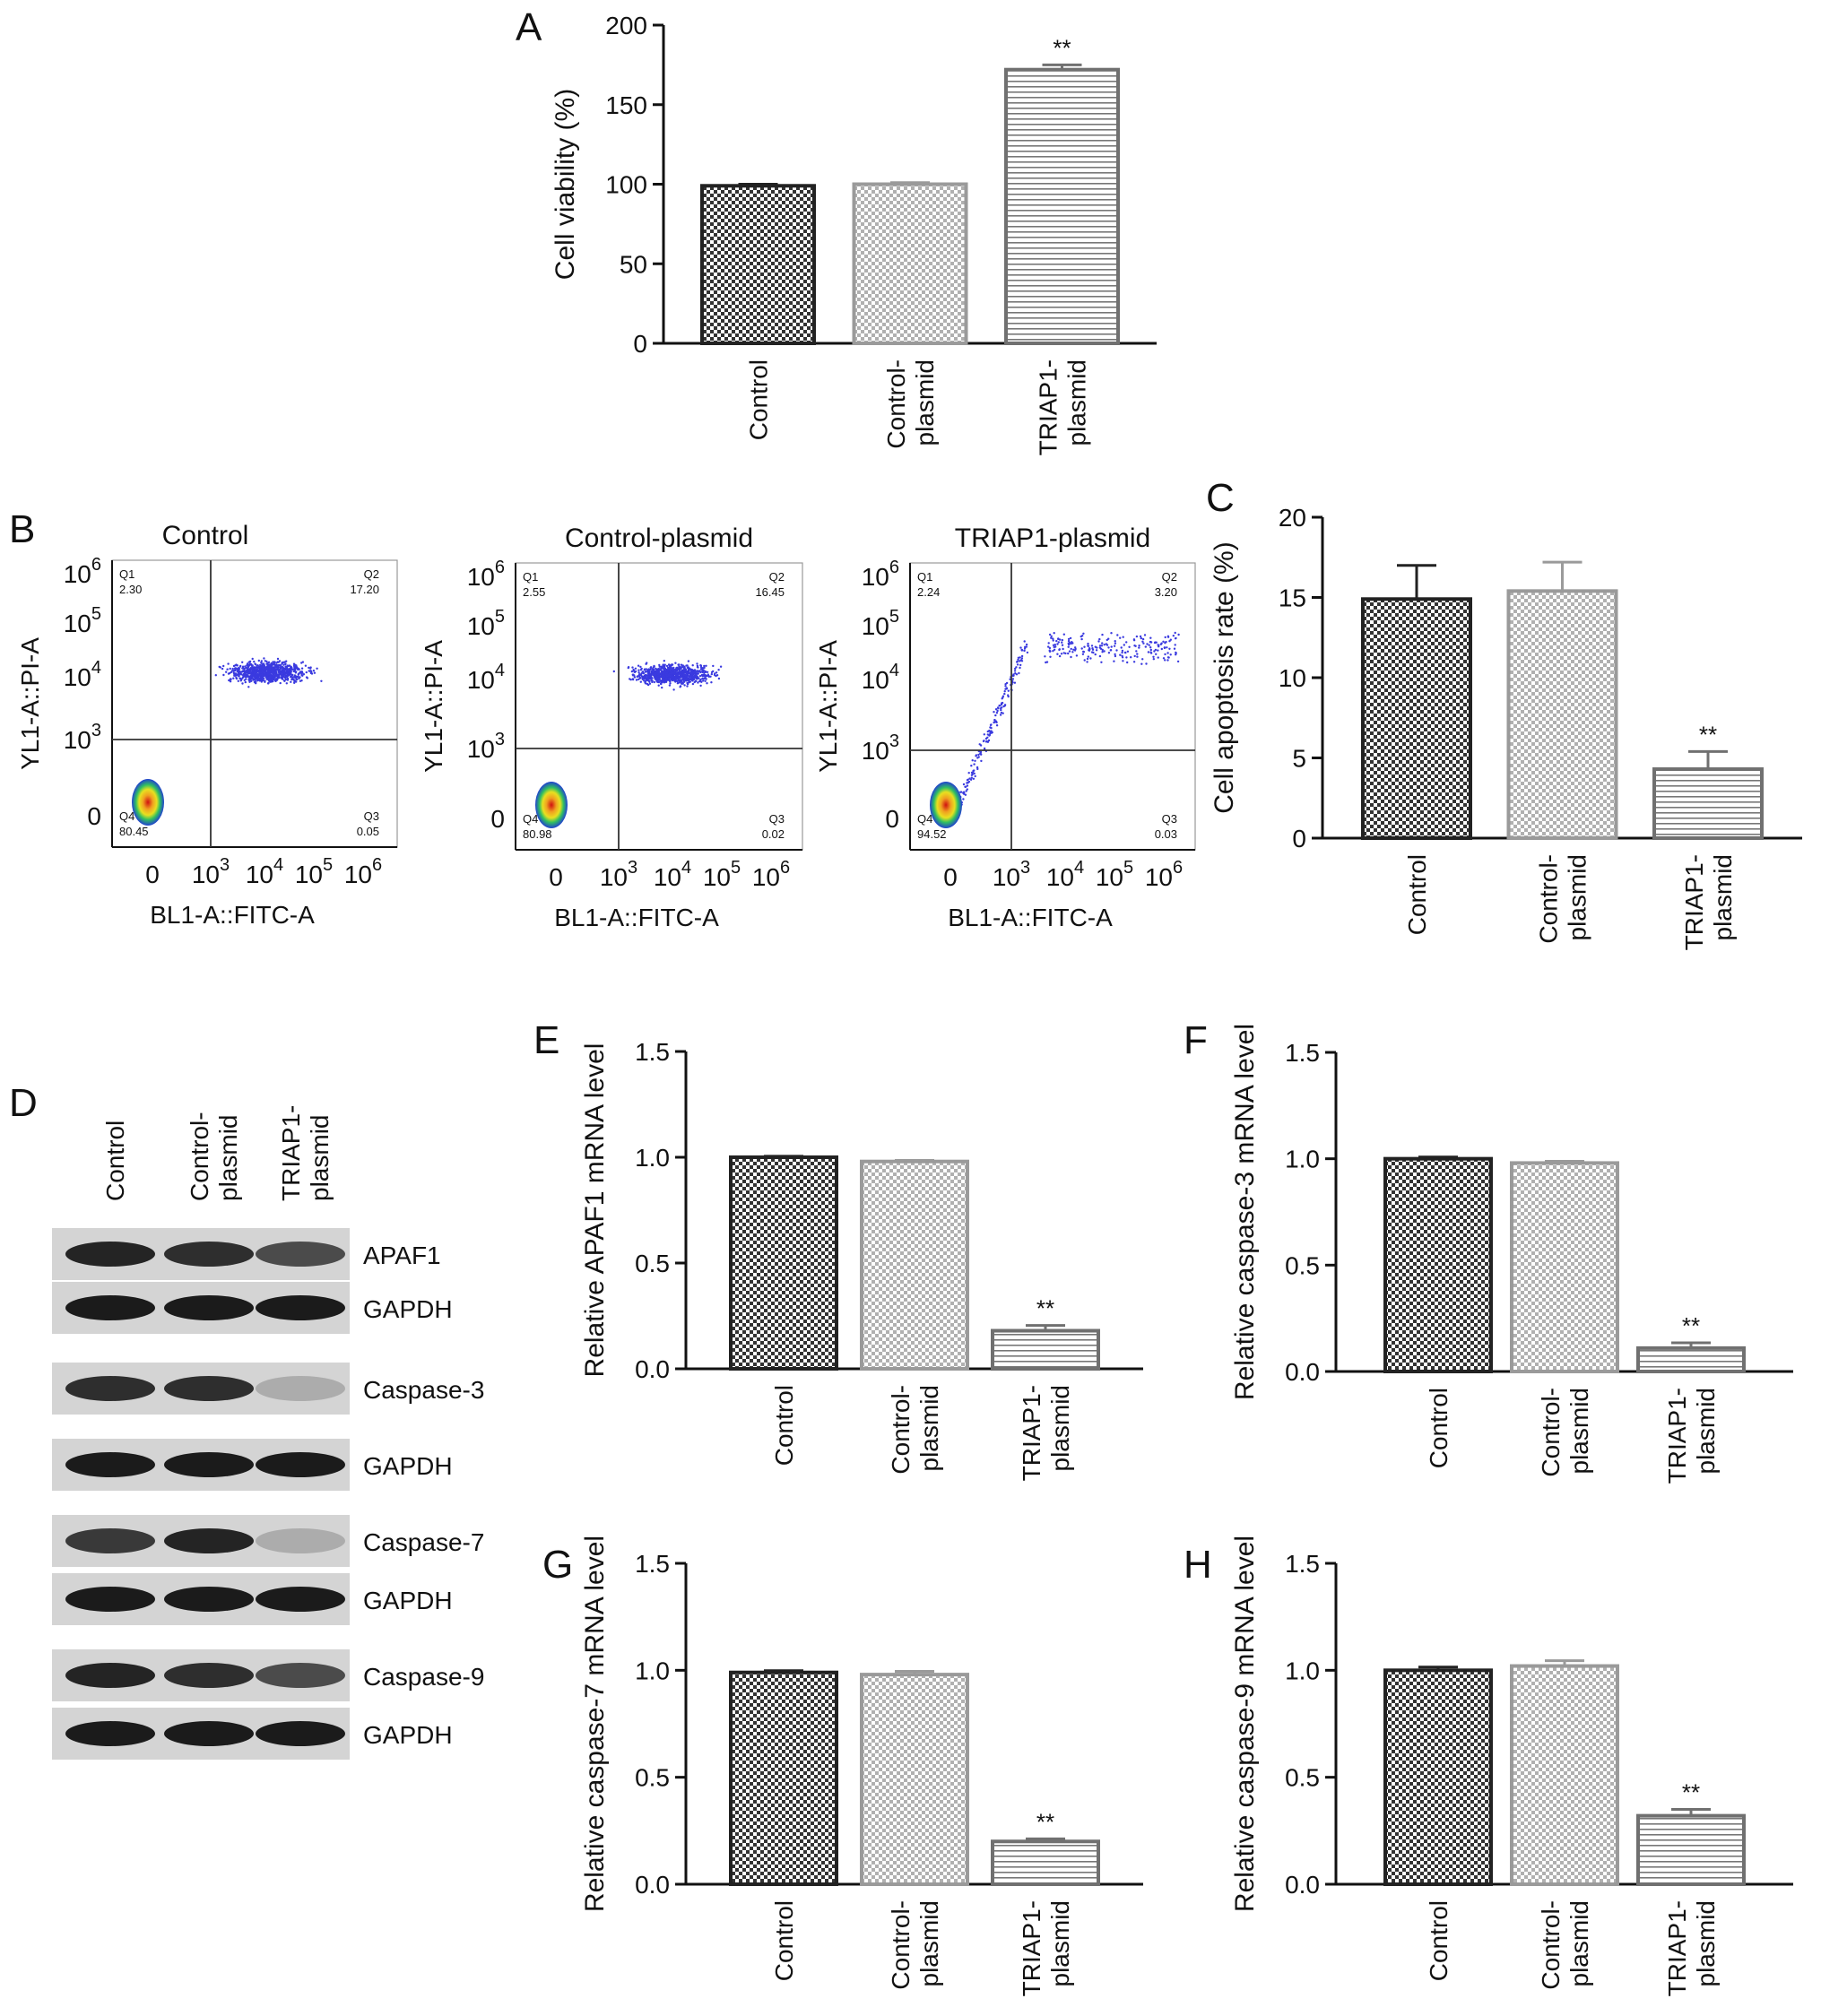  Describe the element at coordinates (1224, 677) in the screenshot. I see `y-axis-title: Cell apoptosis rate (%)` at that location.